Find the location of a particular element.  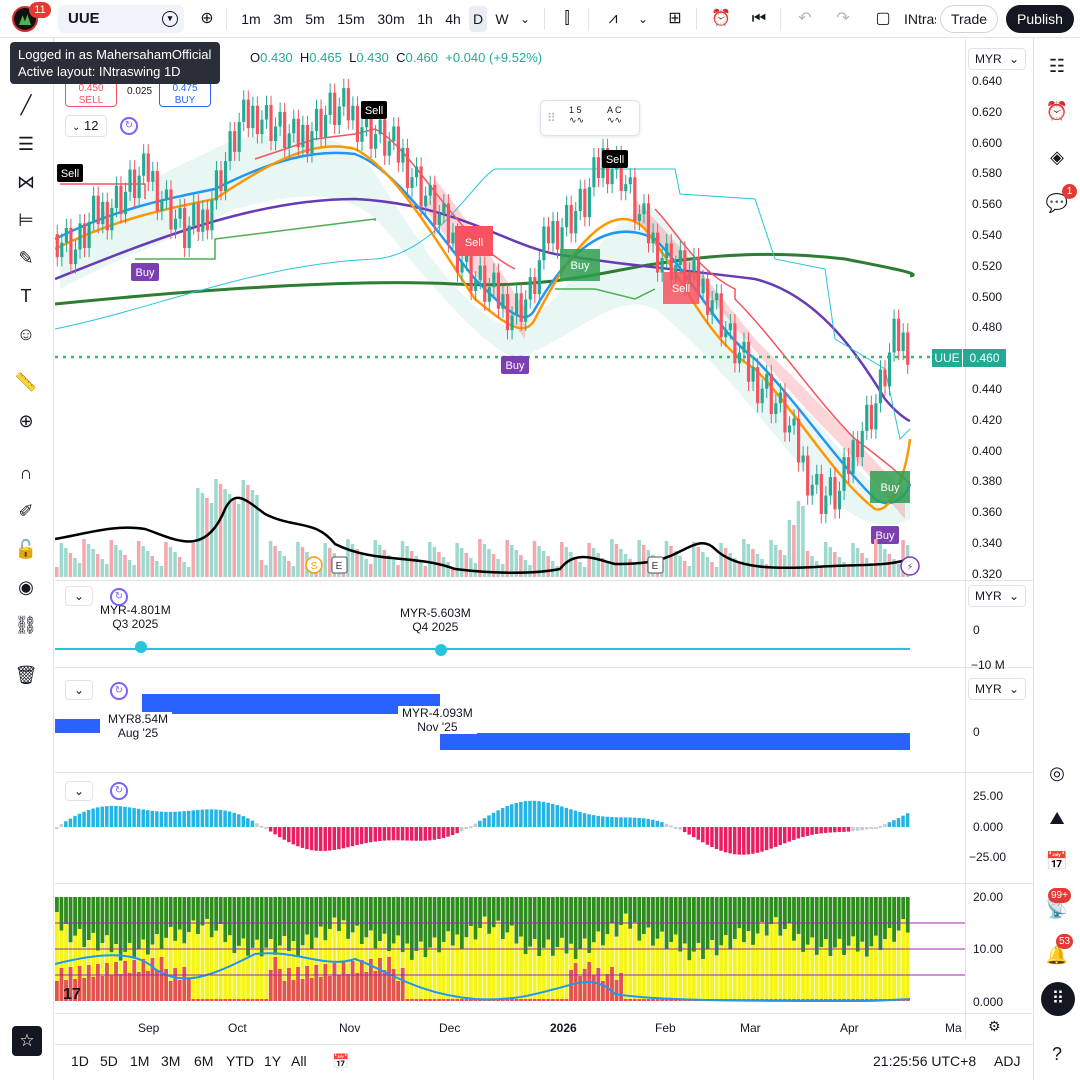

range-1y: 1Y is located at coordinates (273, 1061).